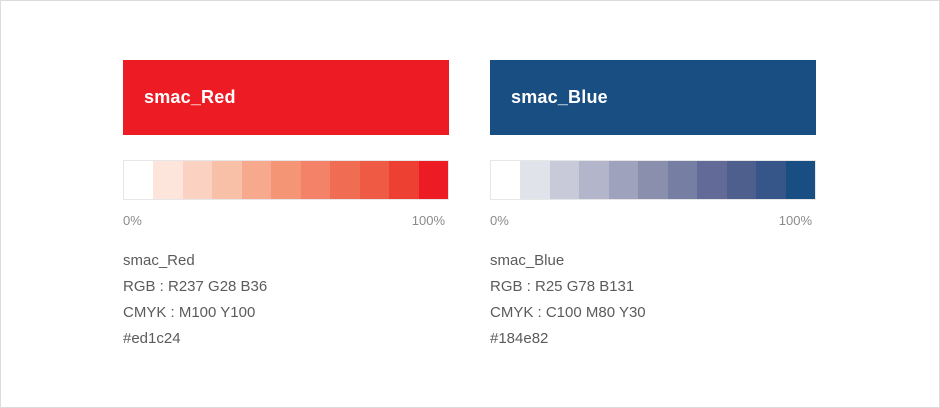 This screenshot has width=940, height=408. Describe the element at coordinates (519, 338) in the screenshot. I see `color-hex: #184e82` at that location.